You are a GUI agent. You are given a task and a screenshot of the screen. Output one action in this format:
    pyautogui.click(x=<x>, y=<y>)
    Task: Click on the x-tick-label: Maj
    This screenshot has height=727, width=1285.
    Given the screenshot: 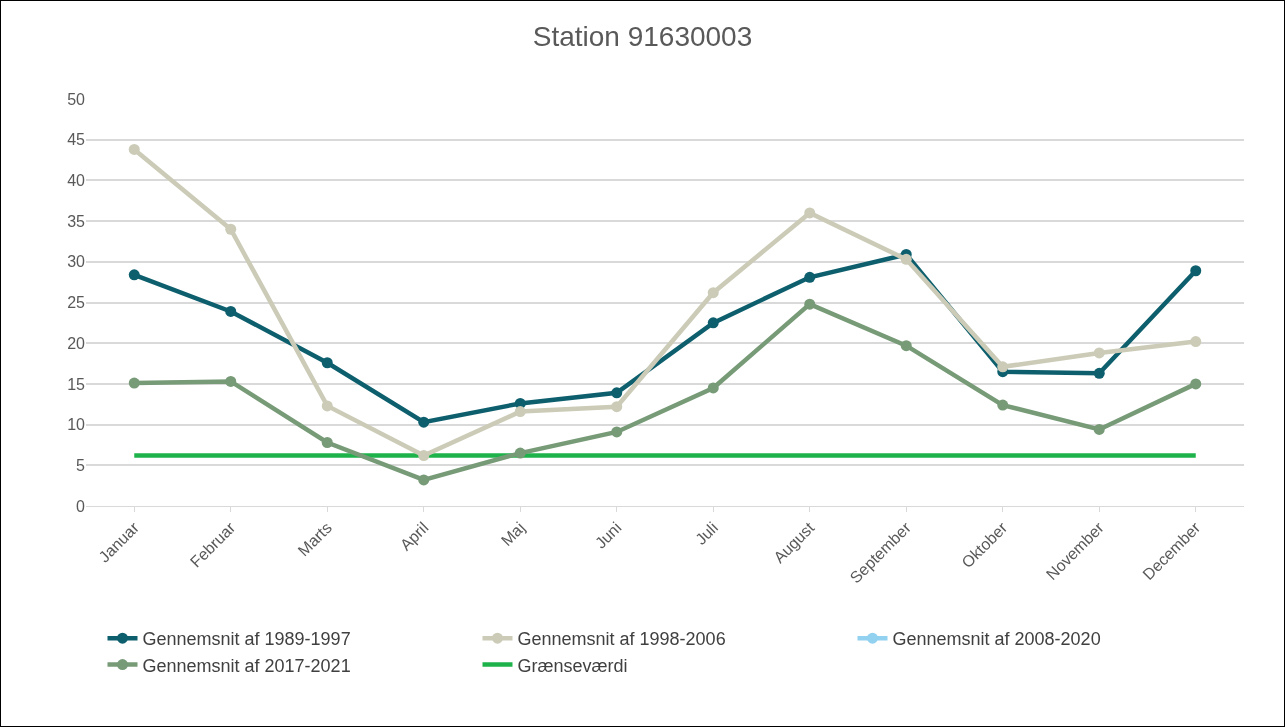 What is the action you would take?
    pyautogui.click(x=513, y=534)
    